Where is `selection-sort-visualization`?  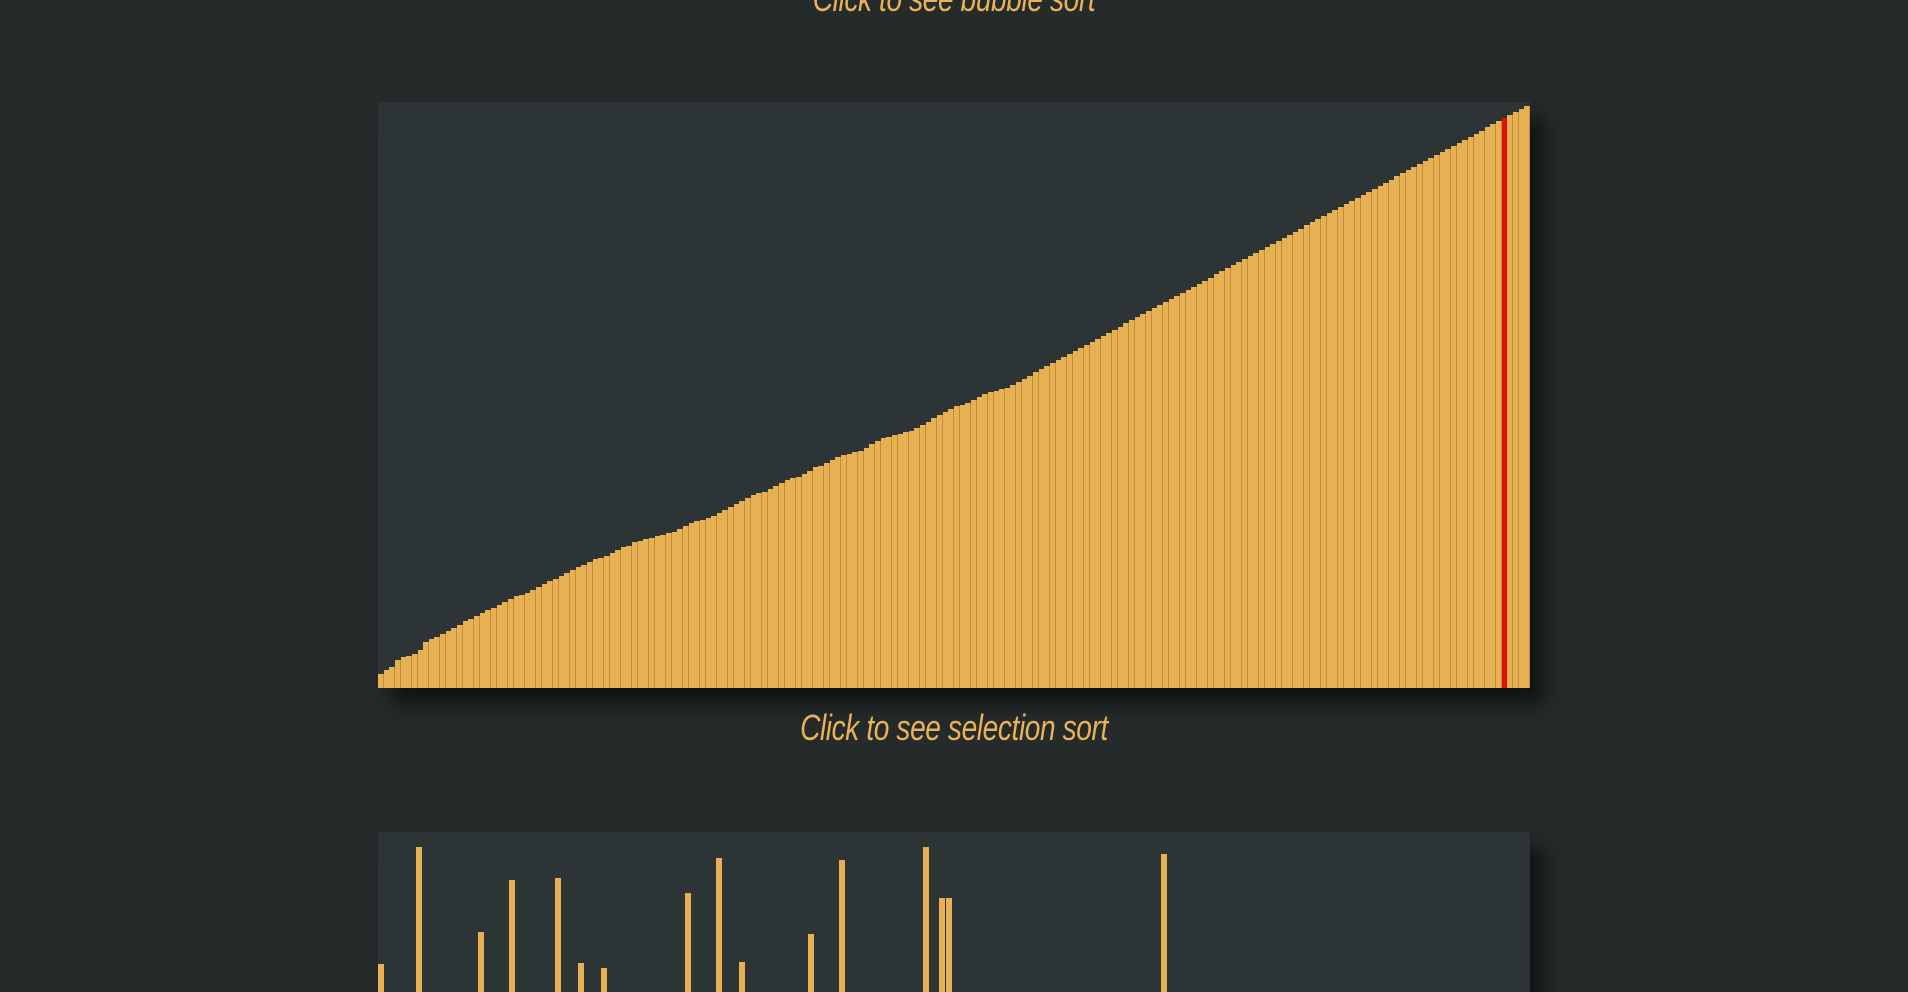
selection-sort-visualization is located at coordinates (954, 912).